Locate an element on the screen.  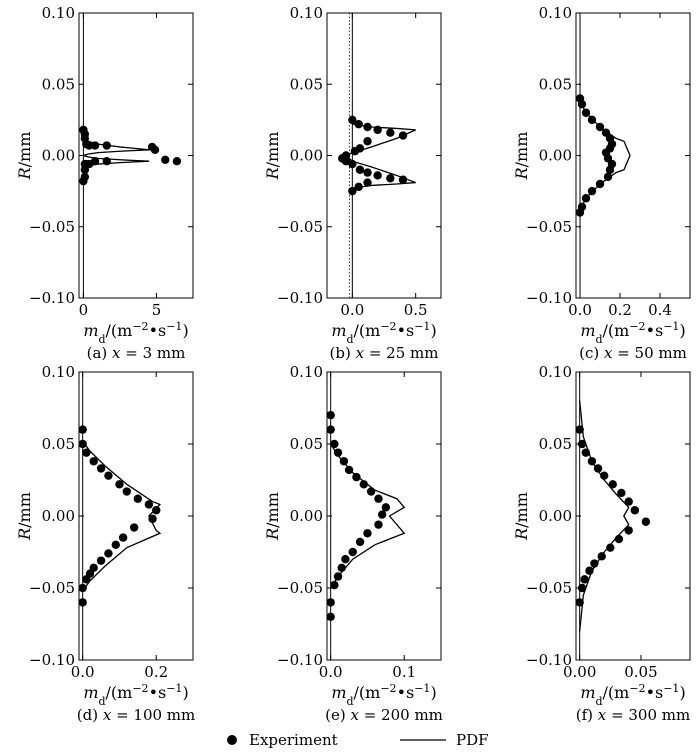
x-tick-label: 0.1 is located at coordinates (404, 672).